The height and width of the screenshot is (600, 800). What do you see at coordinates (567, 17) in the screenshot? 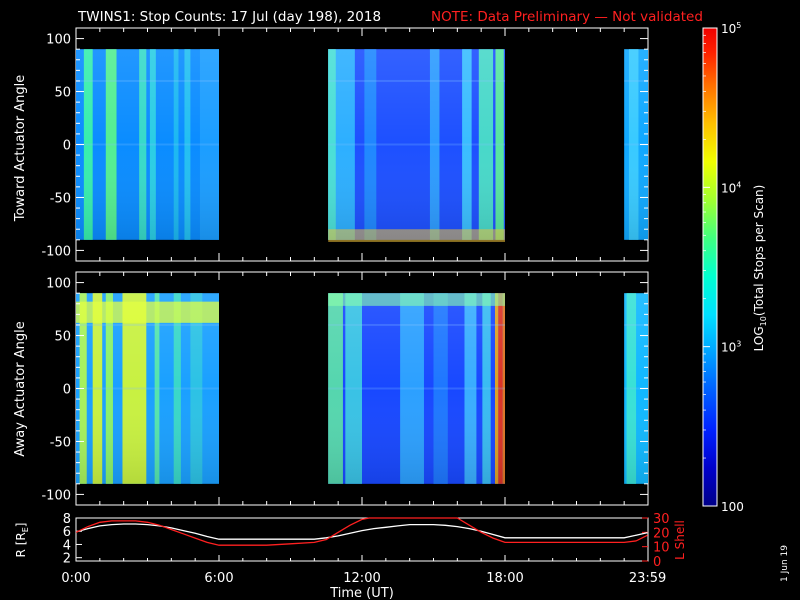
I see `data-preliminary-note: NOTE: Data Preliminary — Not validated` at bounding box center [567, 17].